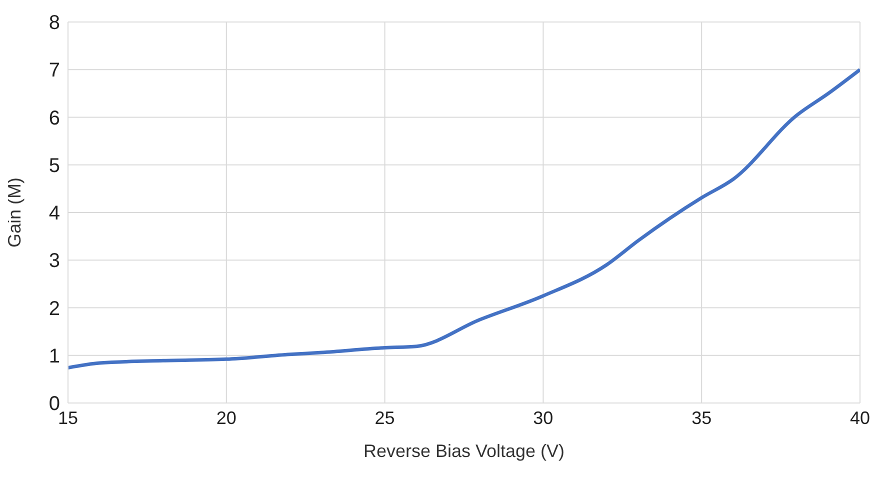 This screenshot has width=882, height=477. I want to click on y-tick-label: 1, so click(54, 356).